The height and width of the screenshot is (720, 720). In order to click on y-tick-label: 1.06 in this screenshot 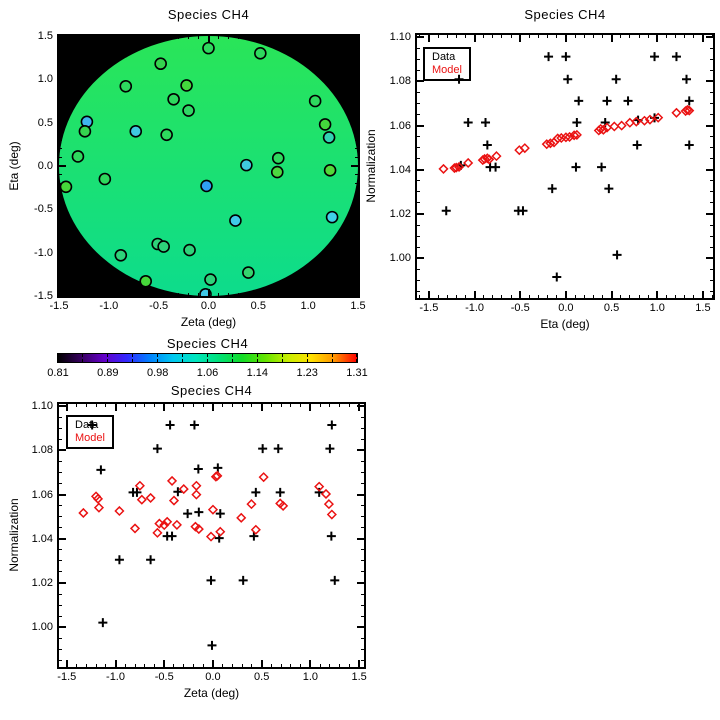, I will do `click(42, 494)`.